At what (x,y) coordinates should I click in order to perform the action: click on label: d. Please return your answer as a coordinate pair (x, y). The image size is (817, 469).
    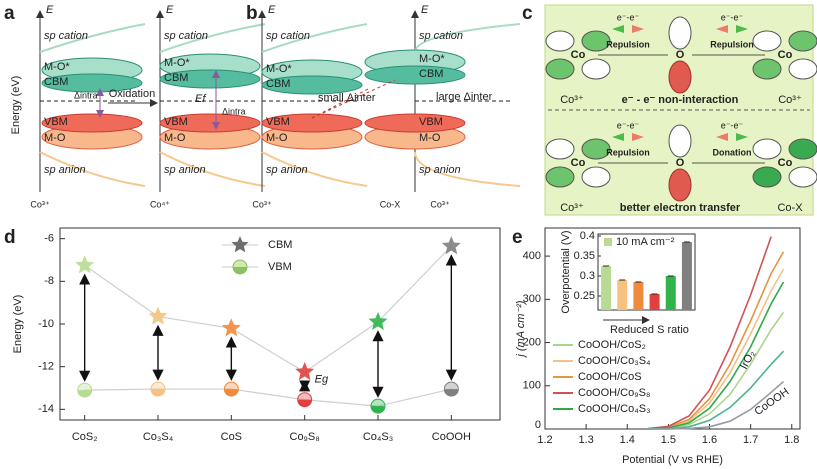
    Looking at the image, I should click on (10, 237).